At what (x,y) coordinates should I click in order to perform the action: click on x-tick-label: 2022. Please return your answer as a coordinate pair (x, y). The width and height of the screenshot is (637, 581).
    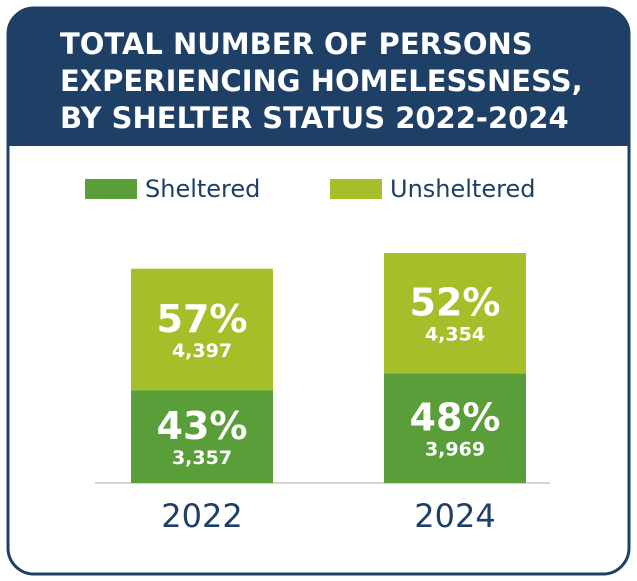
    Looking at the image, I should click on (201, 516).